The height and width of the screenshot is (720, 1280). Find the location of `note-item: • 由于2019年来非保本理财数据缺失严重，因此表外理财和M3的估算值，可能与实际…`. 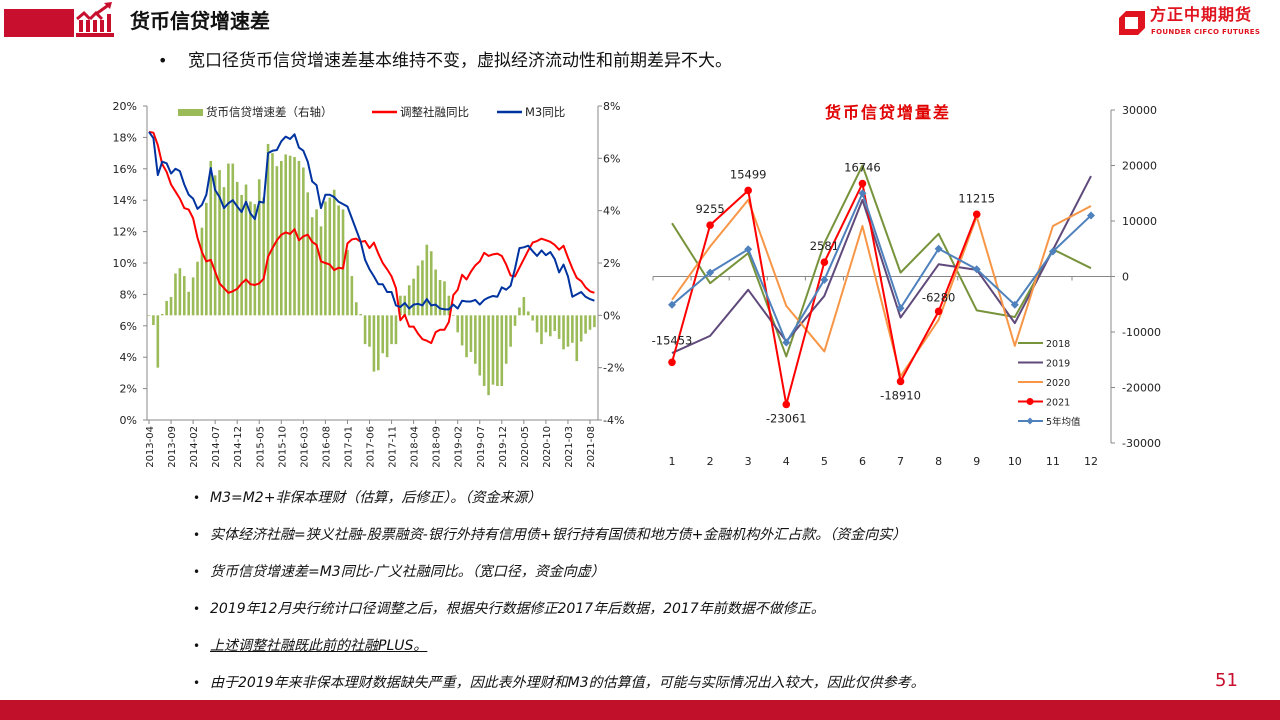

note-item: • 由于2019年来非保本理财数据缺失严重，因此表外理财和M3的估算值，可能与实际… is located at coordinates (559, 683).